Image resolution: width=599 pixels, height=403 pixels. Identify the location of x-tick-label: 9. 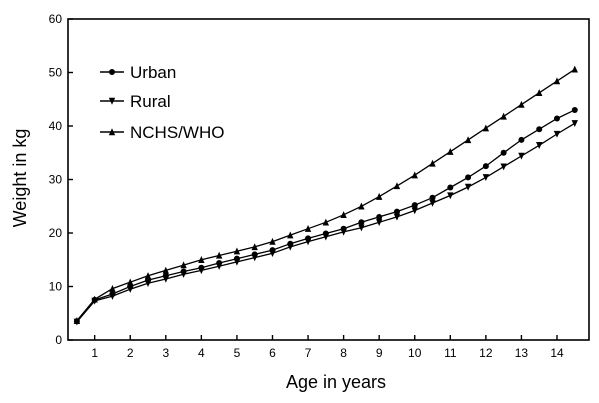
(379, 353).